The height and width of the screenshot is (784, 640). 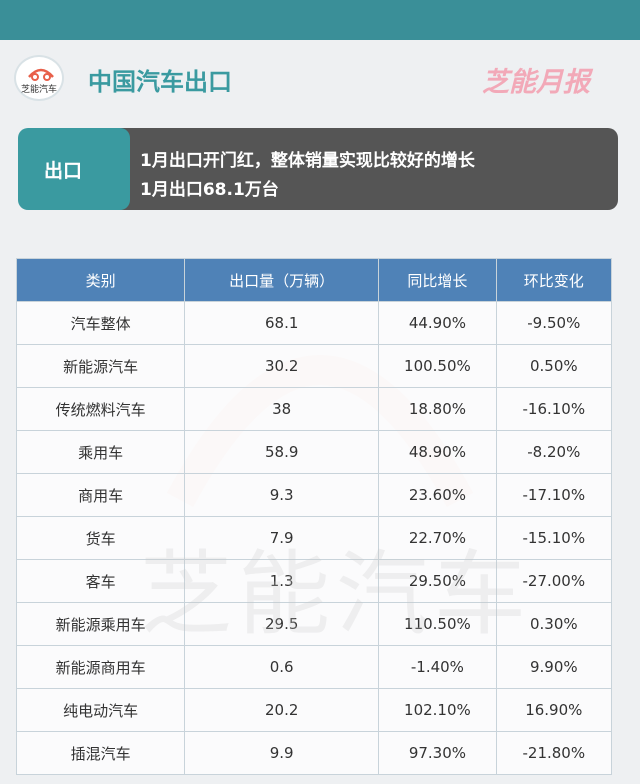 I want to click on table-cell: 0.30%, so click(x=554, y=624).